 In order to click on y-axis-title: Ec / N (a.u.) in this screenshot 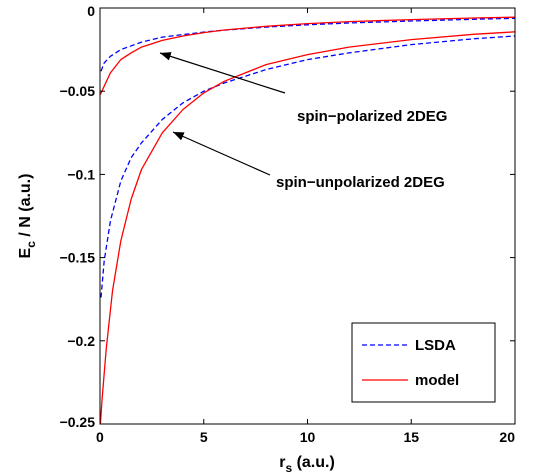, I will do `click(27, 216)`.